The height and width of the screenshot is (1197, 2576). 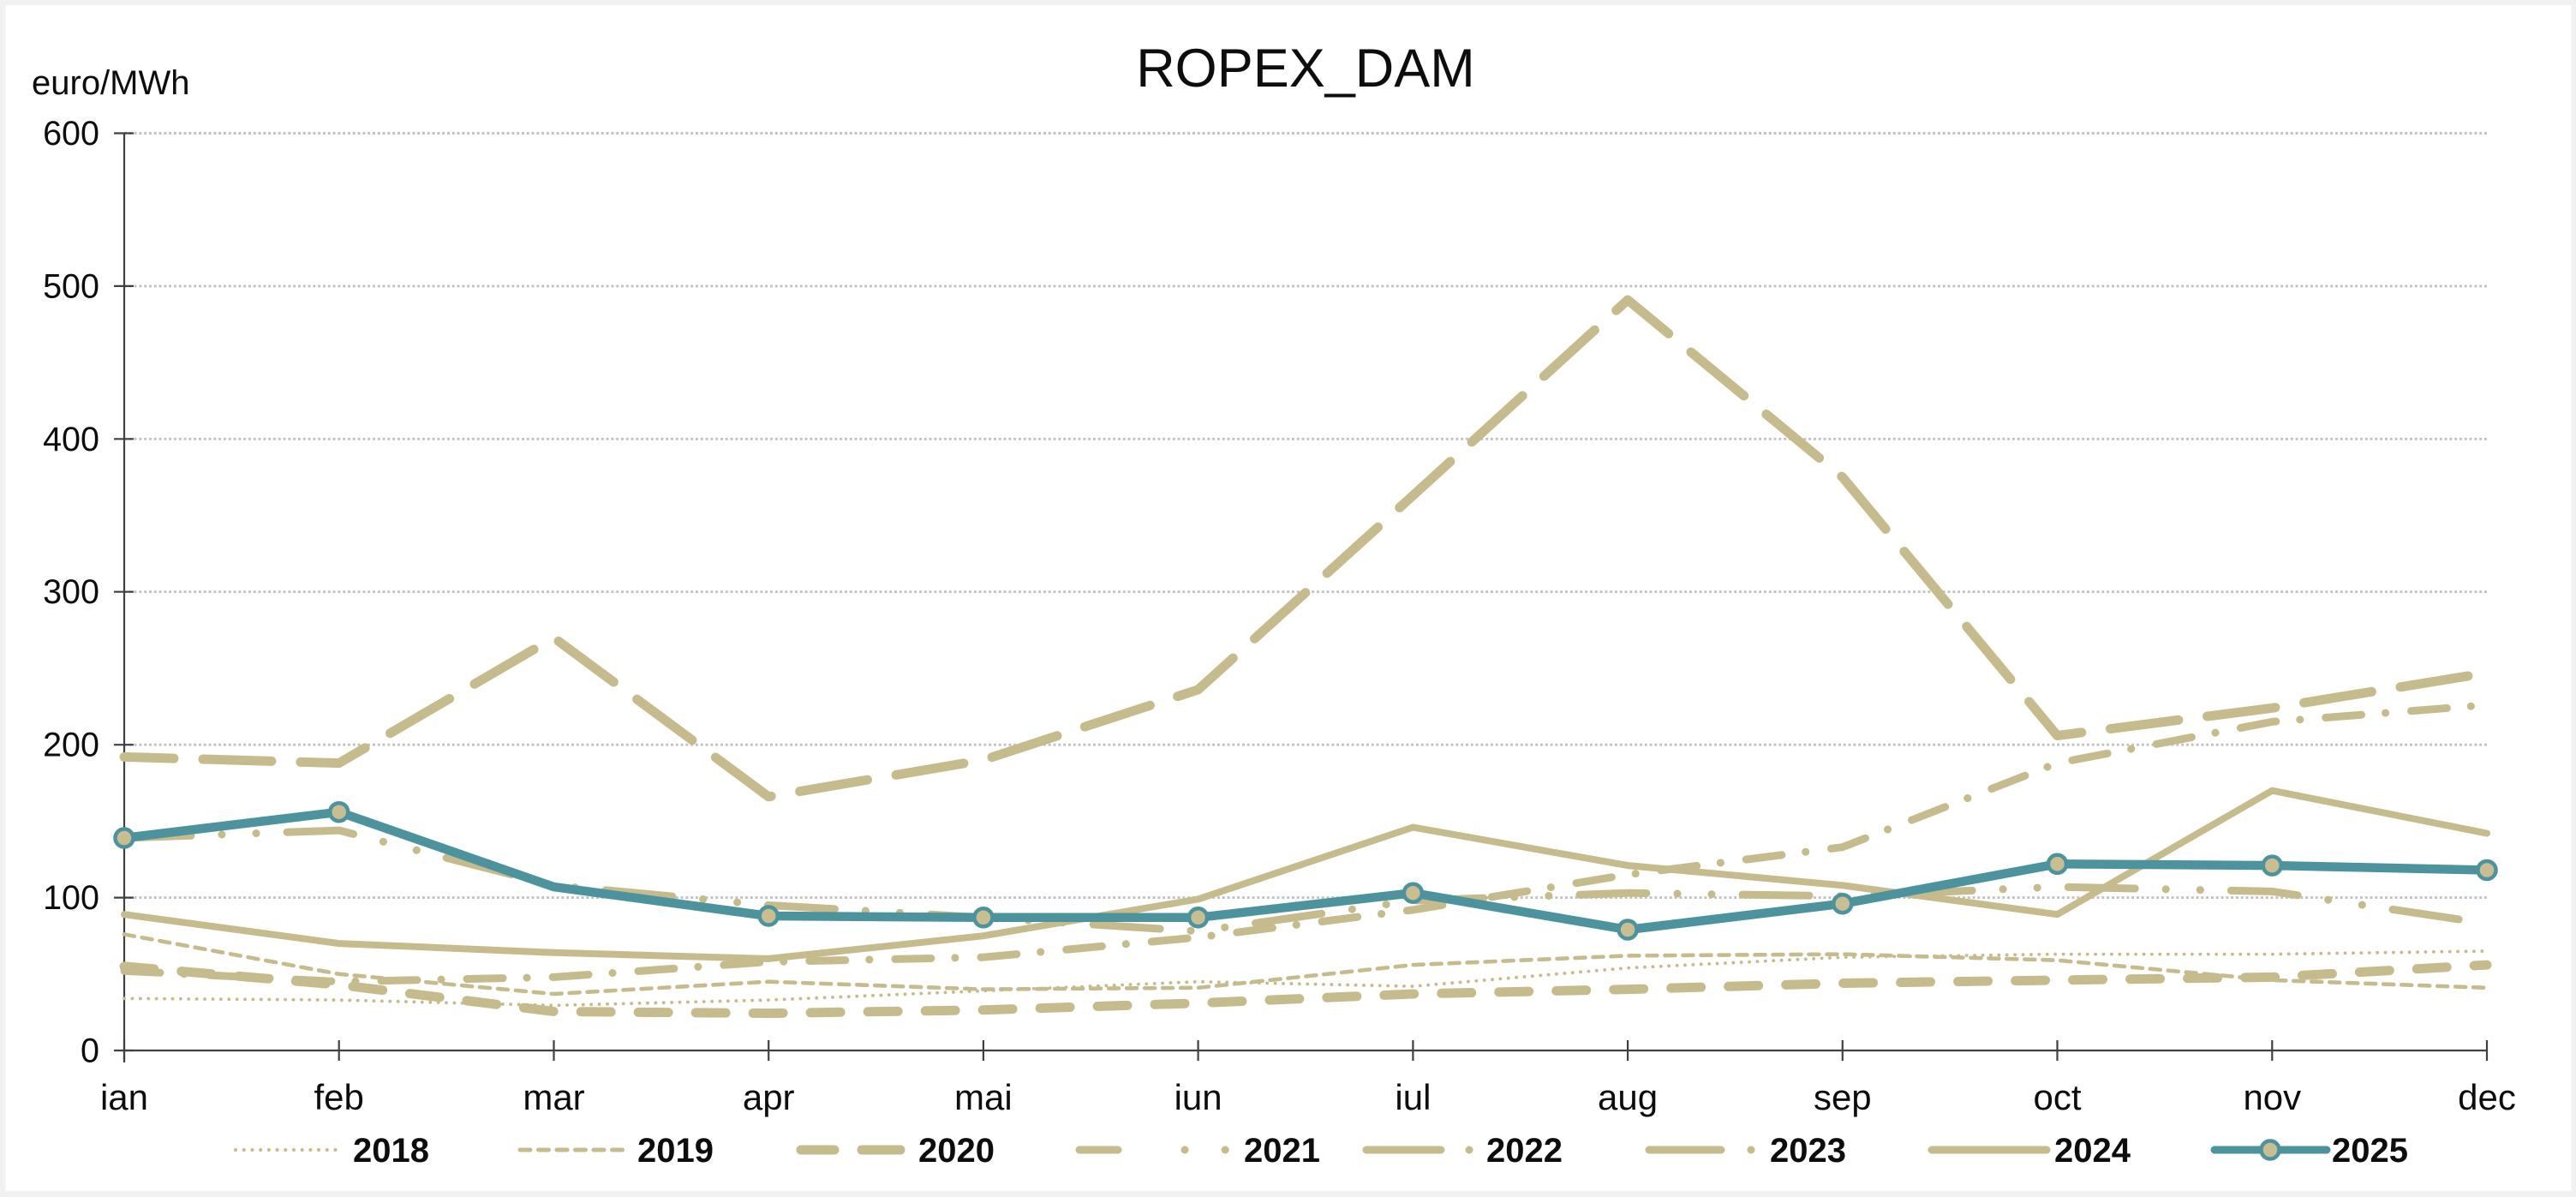 What do you see at coordinates (1282, 1151) in the screenshot?
I see `svg-text: 2021` at bounding box center [1282, 1151].